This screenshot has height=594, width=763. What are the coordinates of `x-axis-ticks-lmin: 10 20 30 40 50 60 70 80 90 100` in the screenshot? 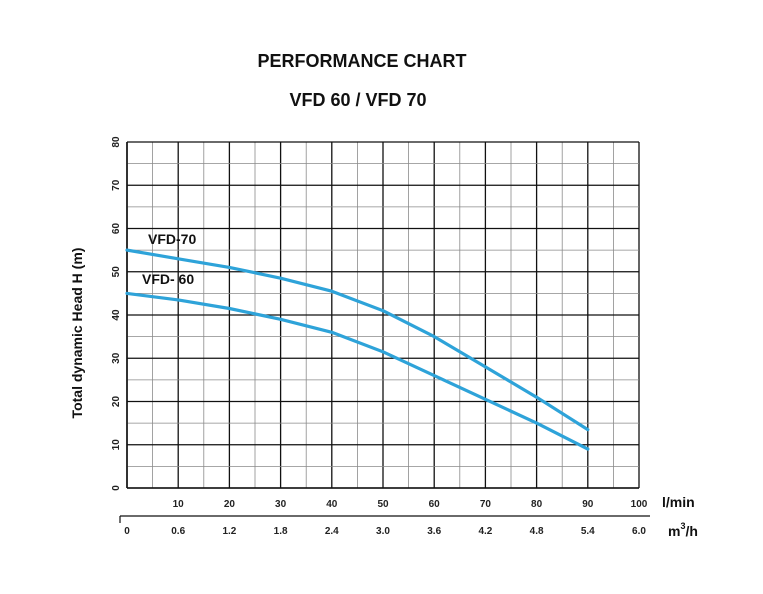 It's located at (410, 504).